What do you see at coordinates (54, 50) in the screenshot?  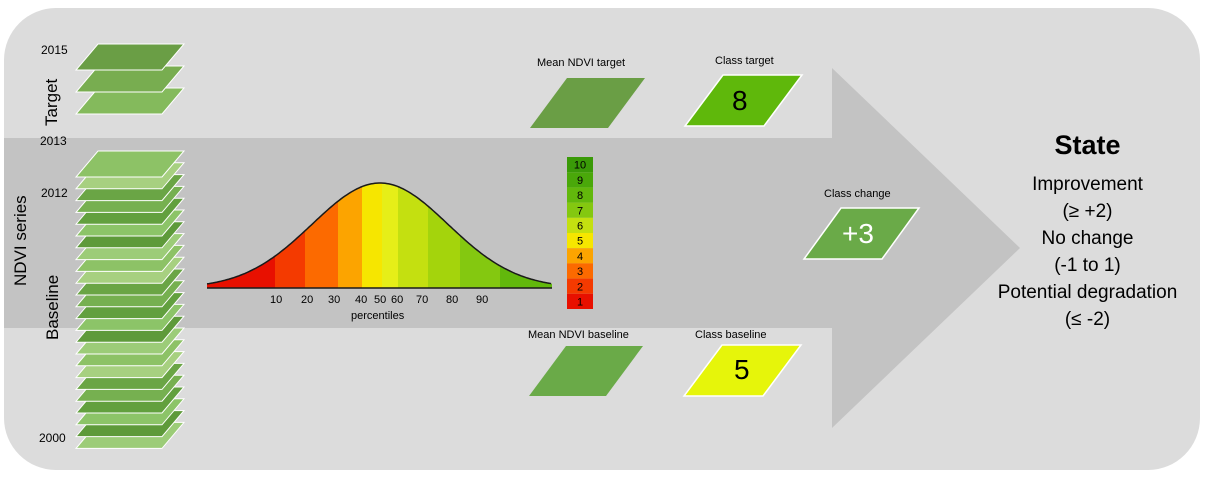 I see `year-2015-label: 2015` at bounding box center [54, 50].